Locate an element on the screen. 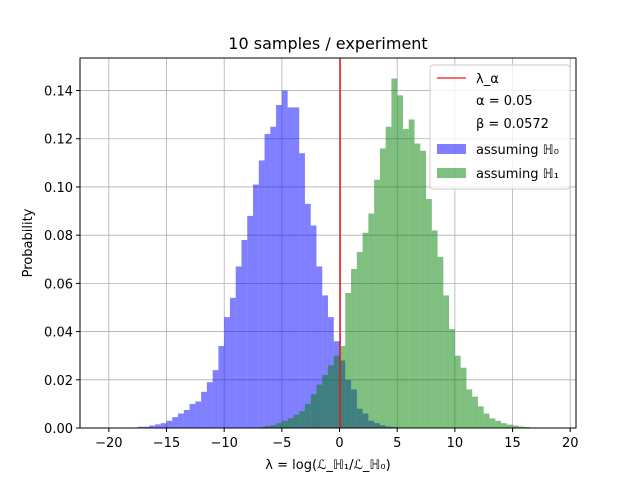  y-tick-label-0: 0.00 is located at coordinates (58, 429).